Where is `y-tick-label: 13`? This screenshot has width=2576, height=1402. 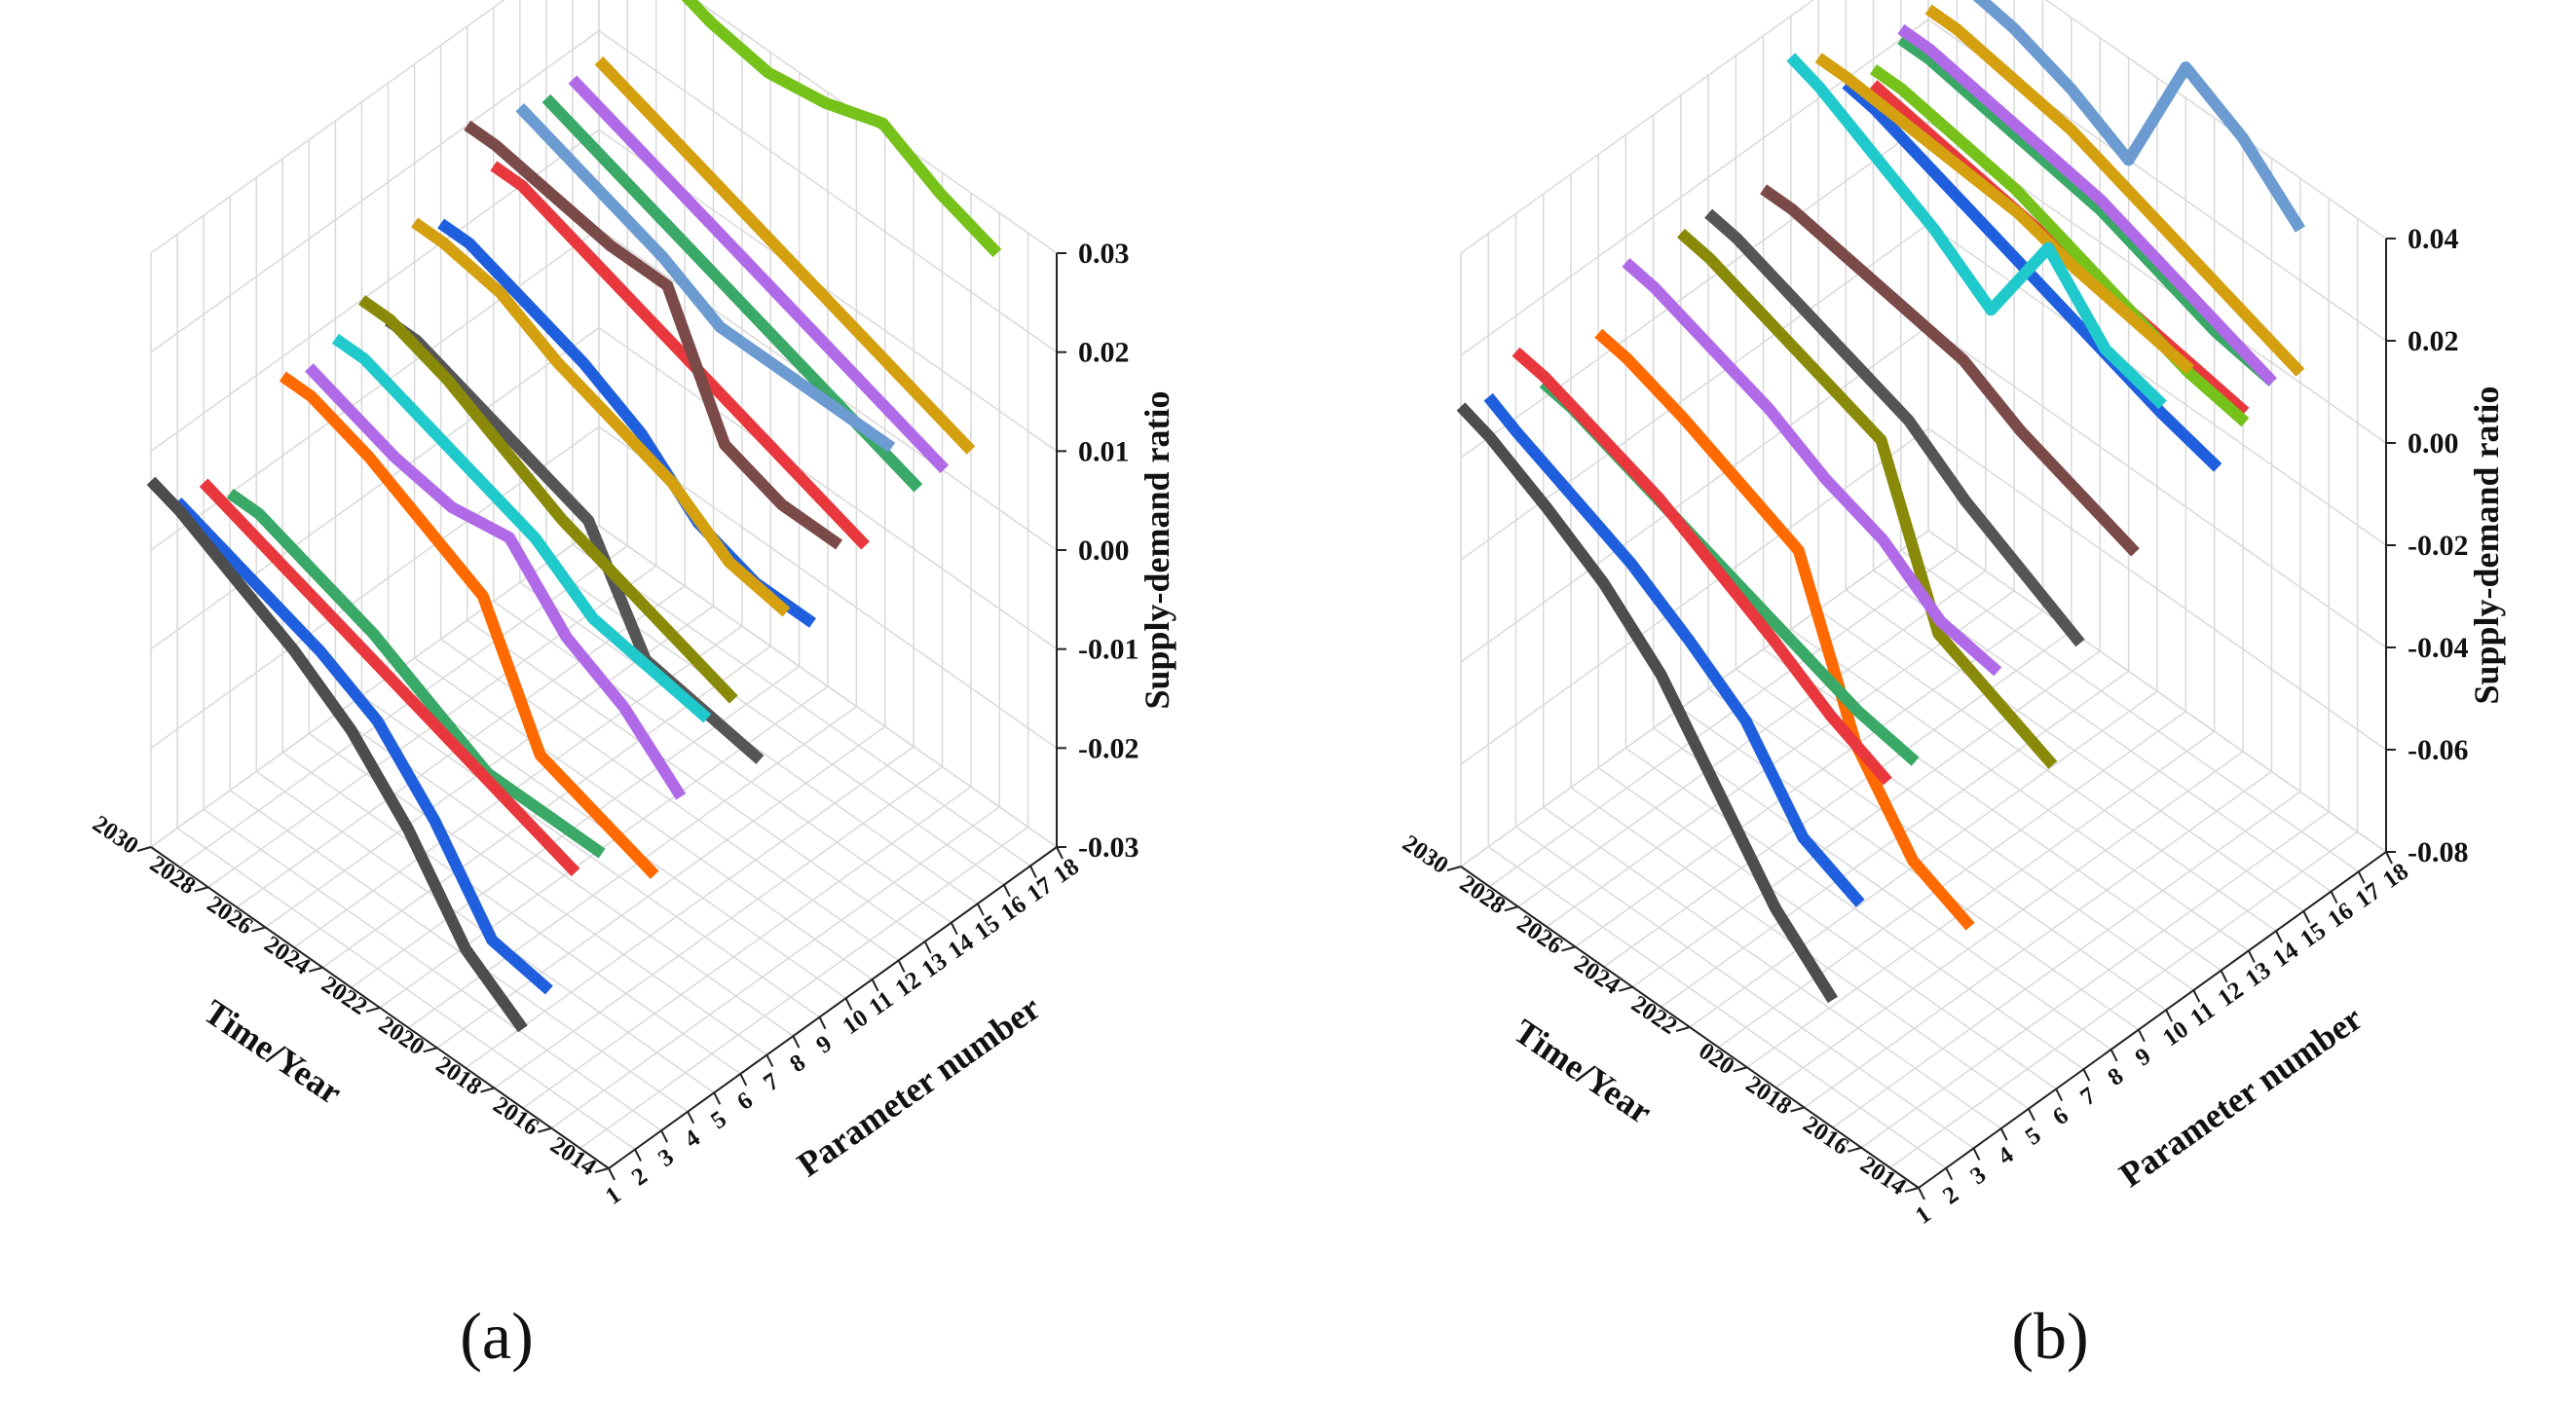
y-tick-label: 13 is located at coordinates (2258, 974).